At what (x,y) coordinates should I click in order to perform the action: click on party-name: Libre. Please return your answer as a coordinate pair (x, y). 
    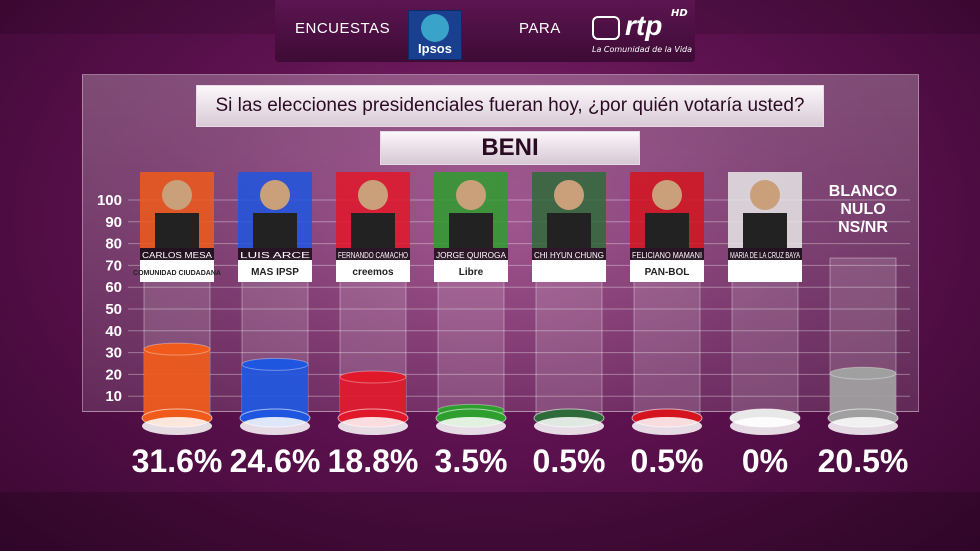
    Looking at the image, I should click on (471, 272).